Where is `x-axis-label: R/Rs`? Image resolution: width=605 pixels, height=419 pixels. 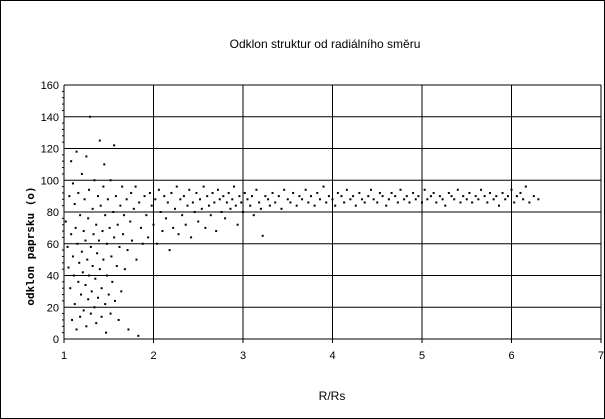
x-axis-label: R/Rs is located at coordinates (332, 396).